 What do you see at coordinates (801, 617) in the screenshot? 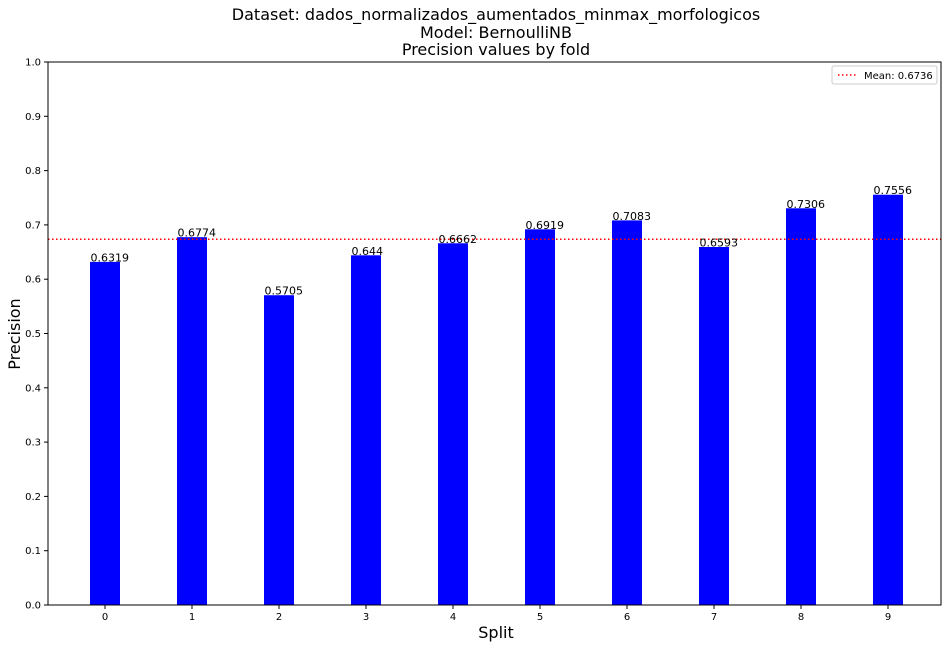
I see `x-tick-label-8: 8` at bounding box center [801, 617].